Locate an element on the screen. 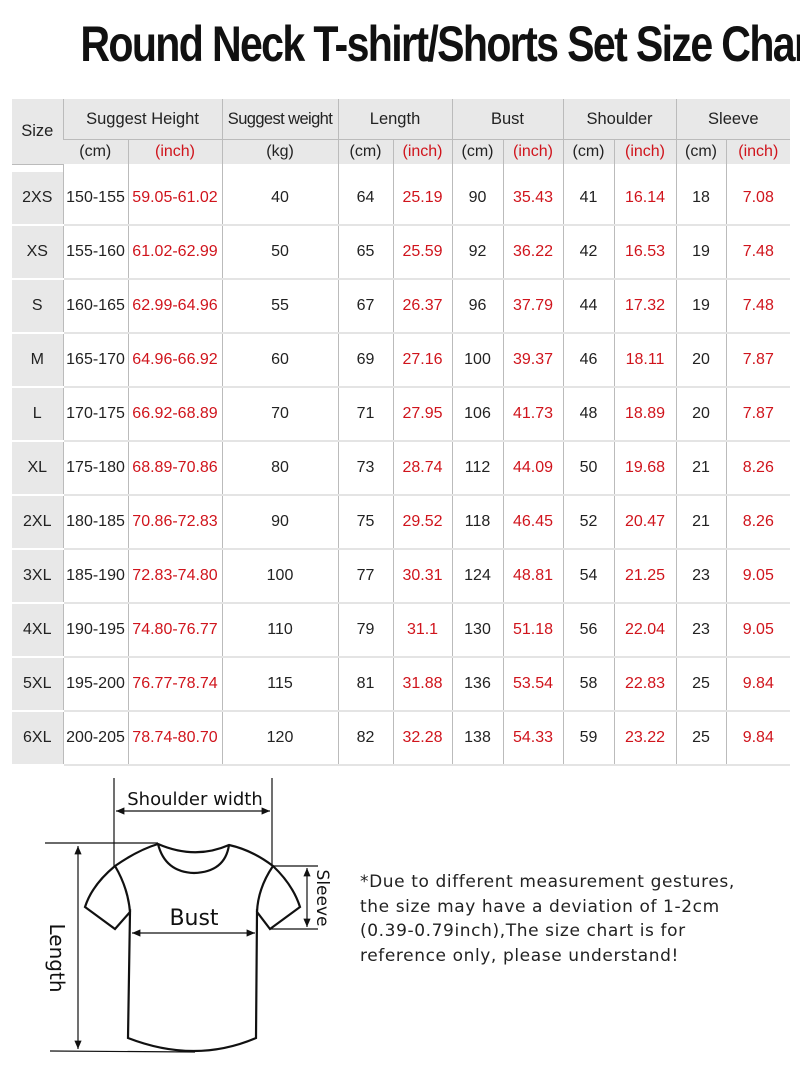 Image resolution: width=800 pixels, height=1072 pixels. cell-shoulder-inch: 20.47 is located at coordinates (645, 522).